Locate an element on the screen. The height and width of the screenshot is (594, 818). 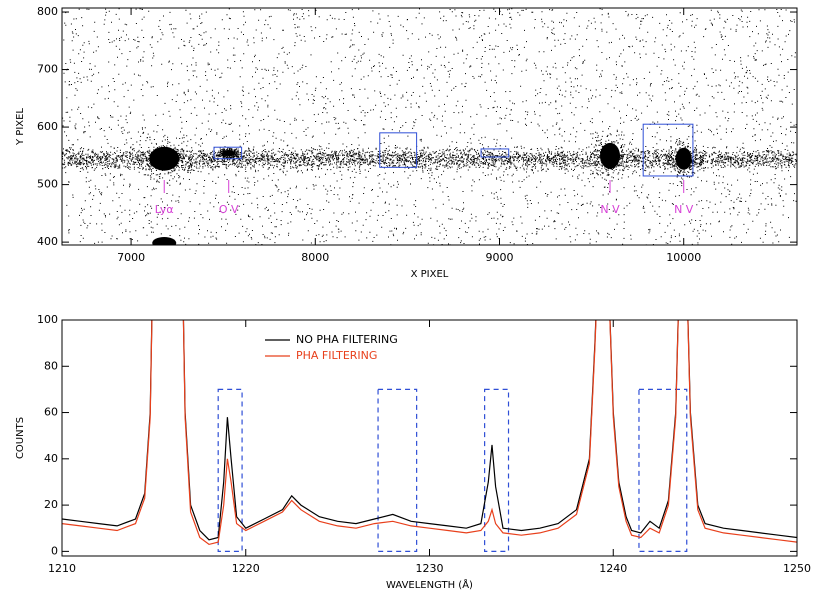
x-tick-label: 9000 is located at coordinates (500, 257).